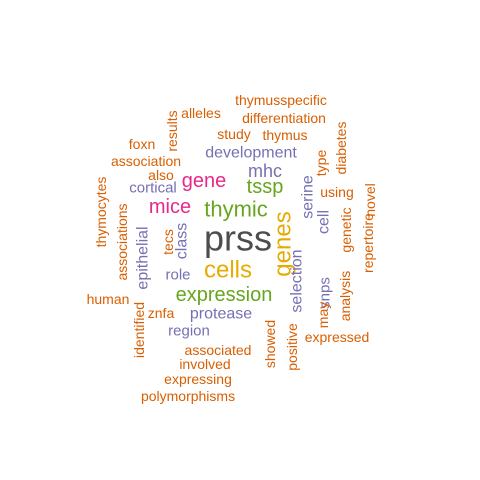 Image resolution: width=480 pixels, height=480 pixels. What do you see at coordinates (336, 192) in the screenshot?
I see `word-using: using` at bounding box center [336, 192].